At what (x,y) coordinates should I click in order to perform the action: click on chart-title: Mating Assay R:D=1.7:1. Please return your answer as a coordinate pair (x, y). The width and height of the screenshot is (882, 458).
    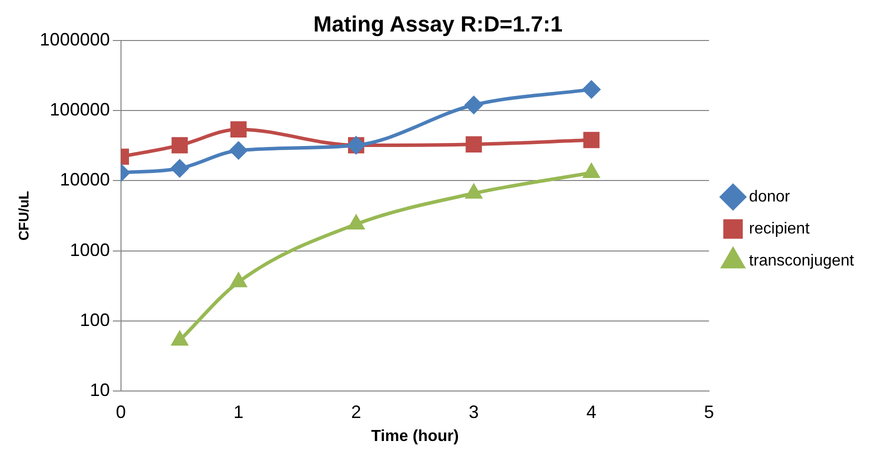
    Looking at the image, I should click on (438, 23).